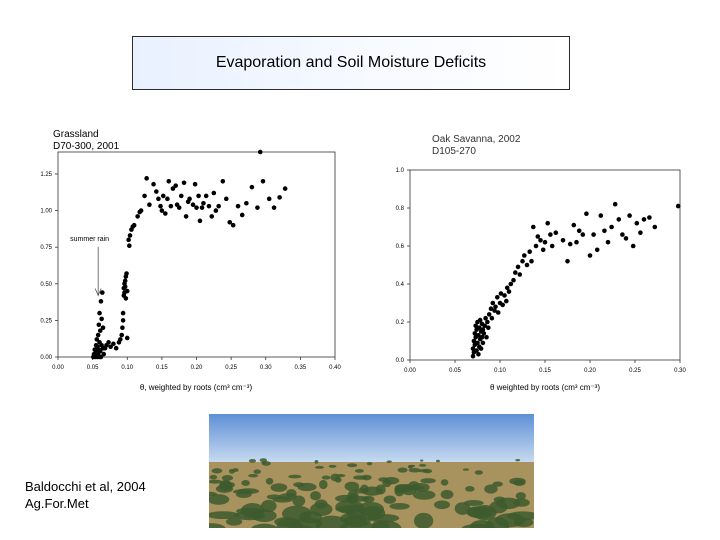 Image resolution: width=720 pixels, height=540 pixels. What do you see at coordinates (301, 368) in the screenshot?
I see `x-tick-label: 0.35` at bounding box center [301, 368].